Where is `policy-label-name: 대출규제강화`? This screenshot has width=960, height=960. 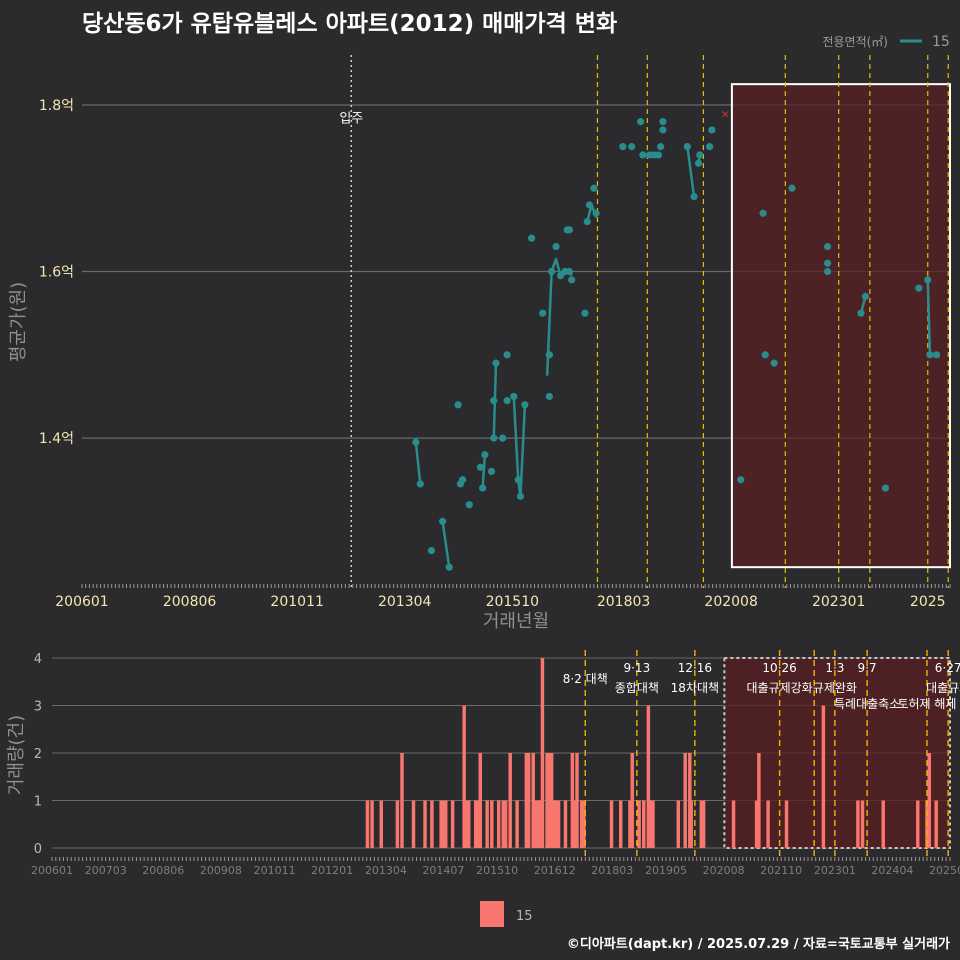 policy-label-name: 대출규제강화 is located at coordinates (779, 688).